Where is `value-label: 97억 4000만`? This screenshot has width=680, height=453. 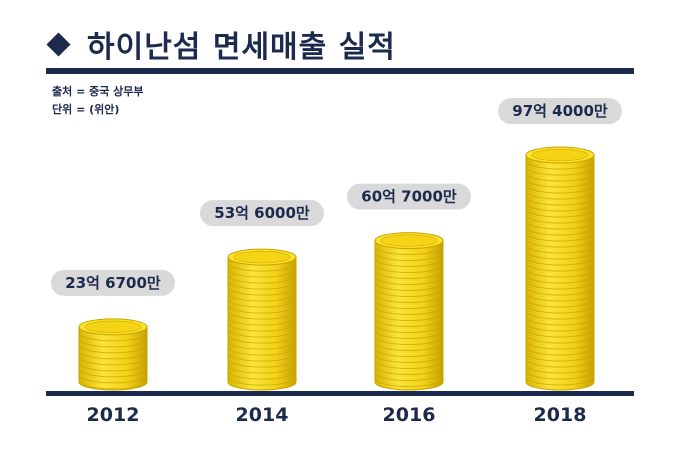
value-label: 97억 4000만 is located at coordinates (560, 111).